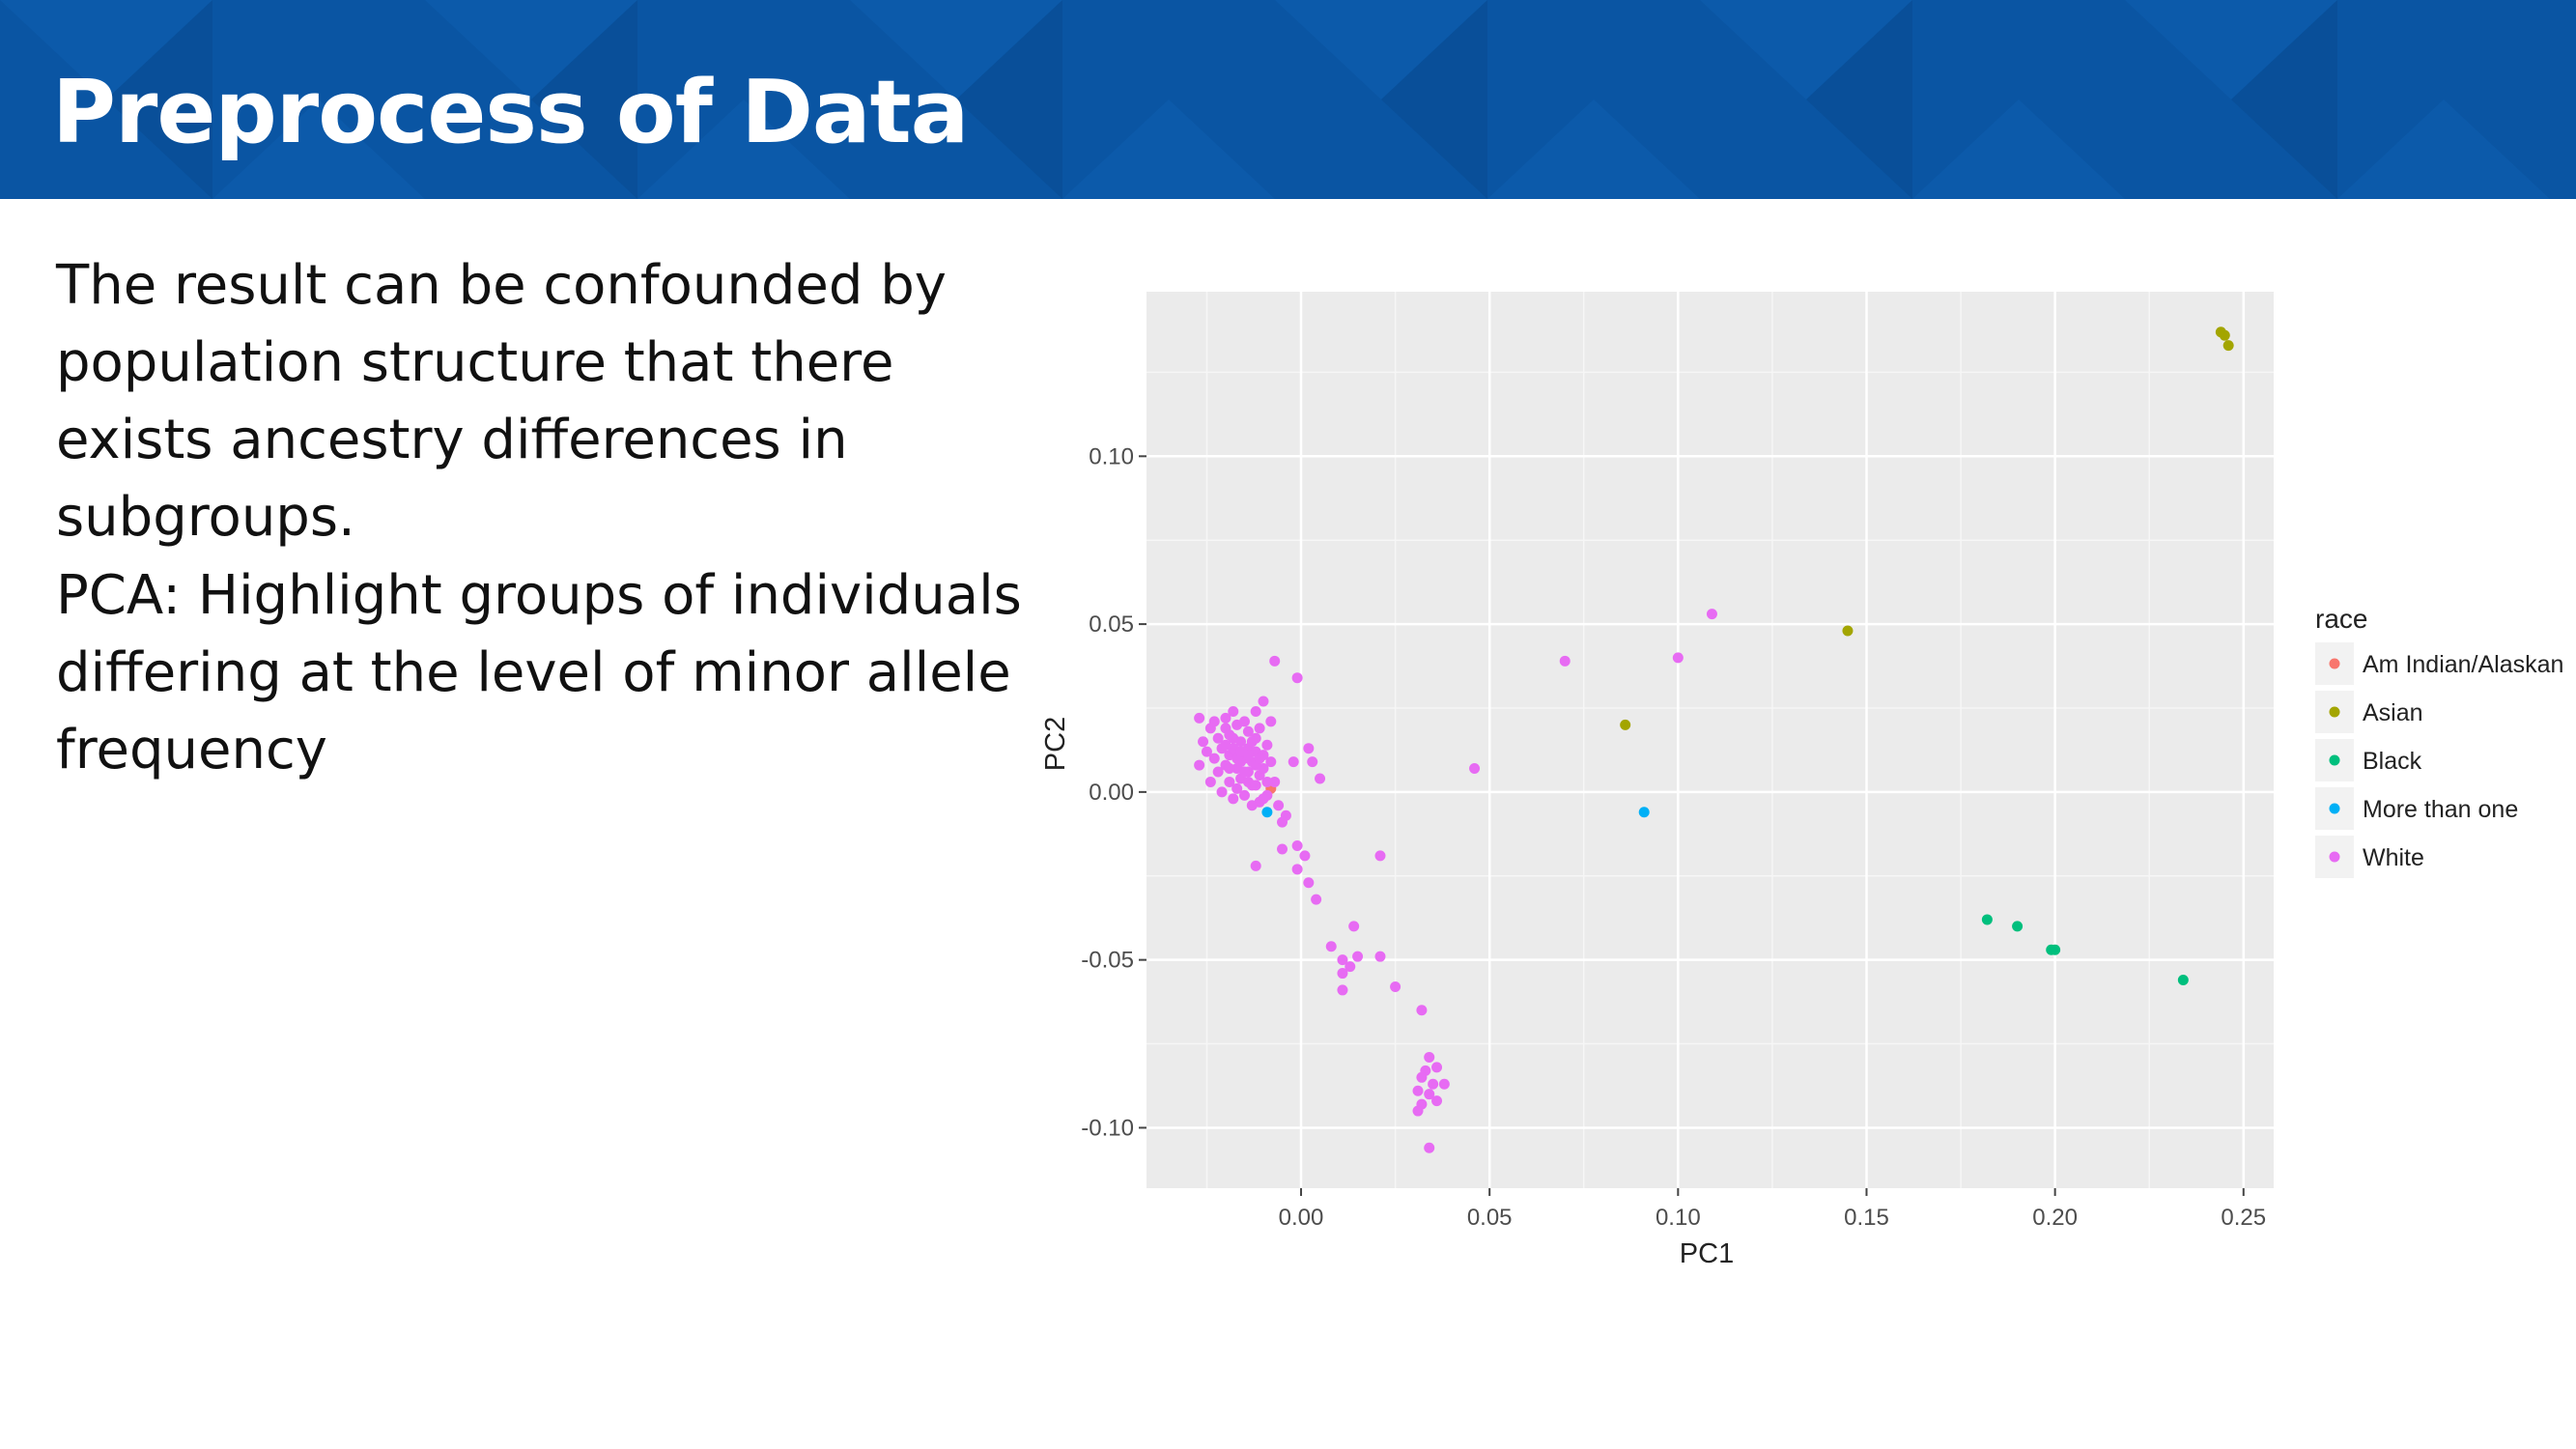 The image size is (2576, 1449). What do you see at coordinates (1111, 624) in the screenshot?
I see `y-tick-label: 0.05` at bounding box center [1111, 624].